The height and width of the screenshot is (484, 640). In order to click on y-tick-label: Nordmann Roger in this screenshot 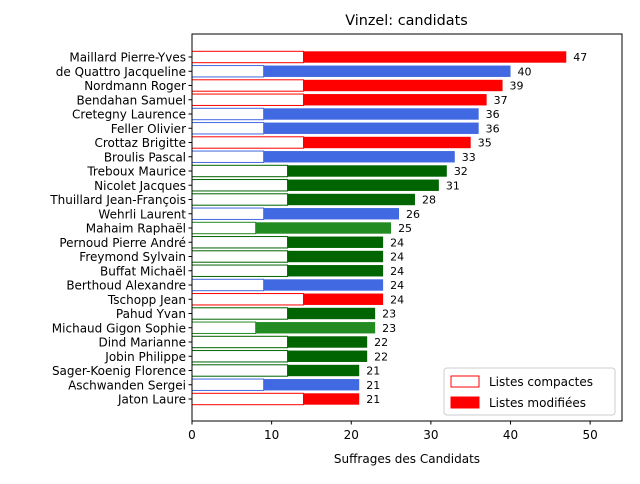, I will do `click(135, 86)`.